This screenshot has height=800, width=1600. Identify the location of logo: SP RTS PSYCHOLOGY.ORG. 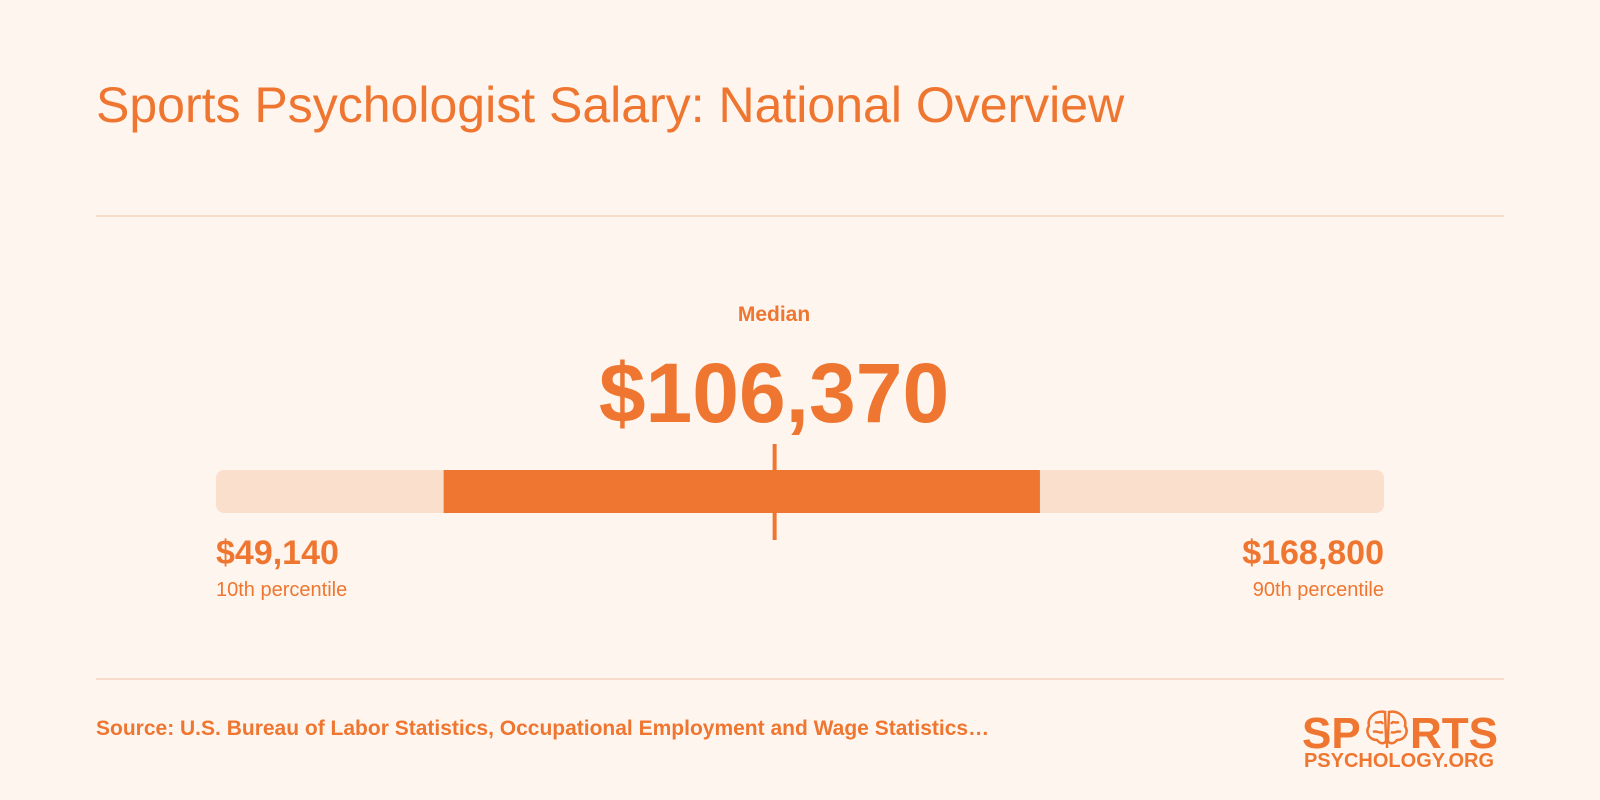
(1400, 740).